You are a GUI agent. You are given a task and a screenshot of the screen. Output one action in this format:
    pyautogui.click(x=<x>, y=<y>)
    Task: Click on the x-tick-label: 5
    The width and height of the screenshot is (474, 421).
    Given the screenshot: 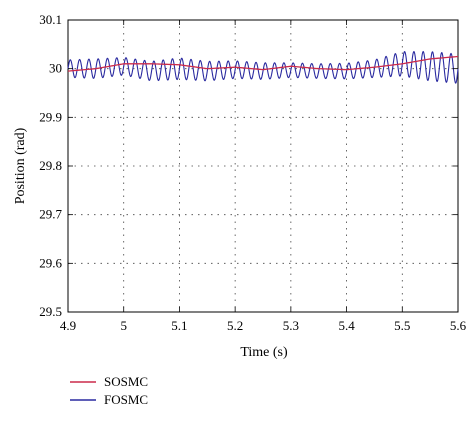 What is the action you would take?
    pyautogui.click(x=123, y=325)
    